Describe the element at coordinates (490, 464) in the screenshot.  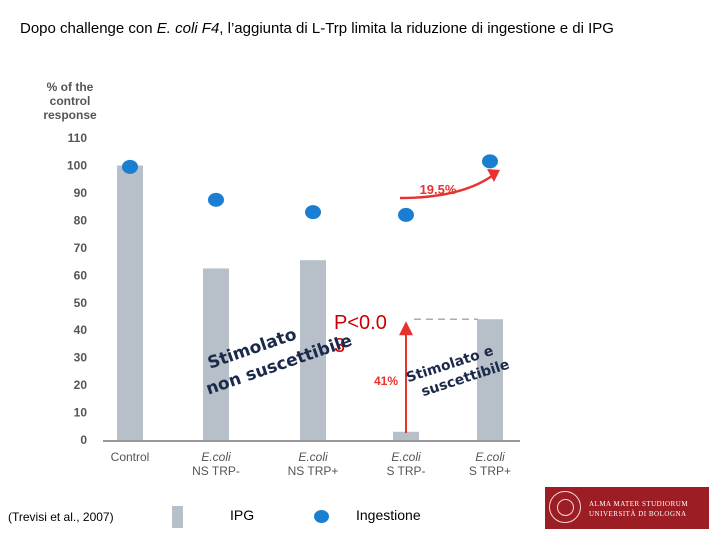
I see `x-tick-label: E.coli S TRP+` at that location.